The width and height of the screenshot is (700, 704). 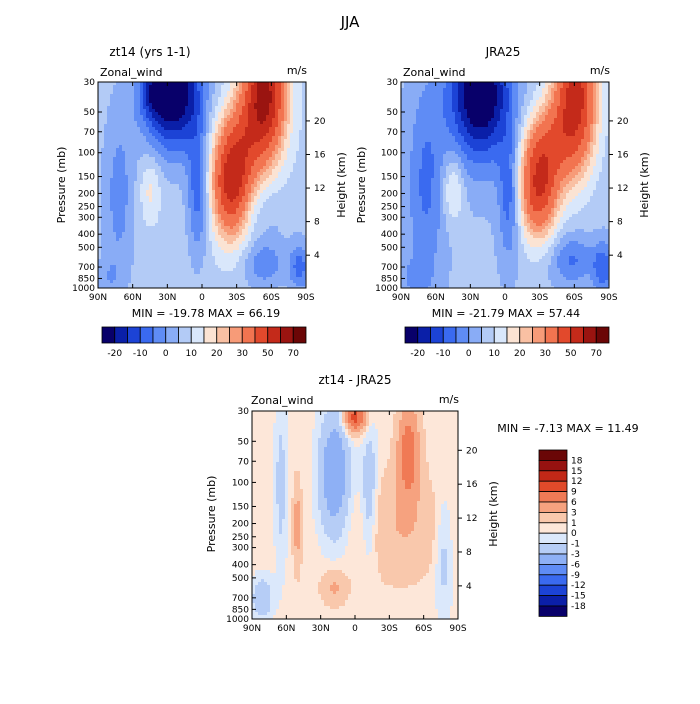 What do you see at coordinates (90, 113) in the screenshot?
I see `y-tick-label: 50` at bounding box center [90, 113].